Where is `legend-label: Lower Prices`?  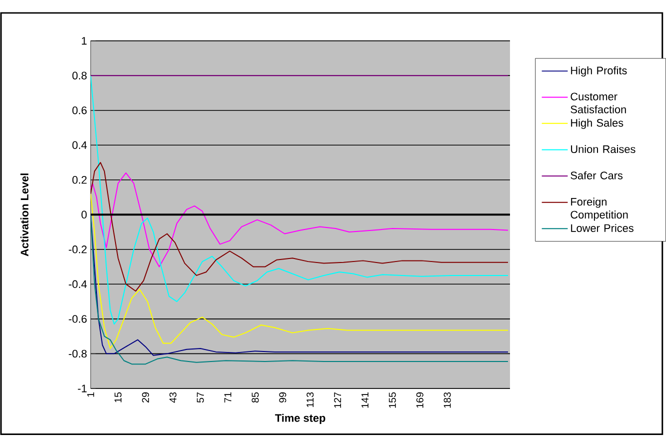 legend-label: Lower Prices is located at coordinates (602, 228).